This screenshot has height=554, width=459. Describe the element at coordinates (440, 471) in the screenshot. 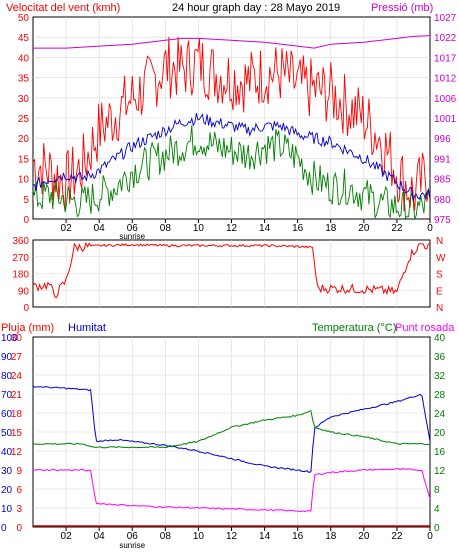

I see `temperature-tick-label: 12` at that location.